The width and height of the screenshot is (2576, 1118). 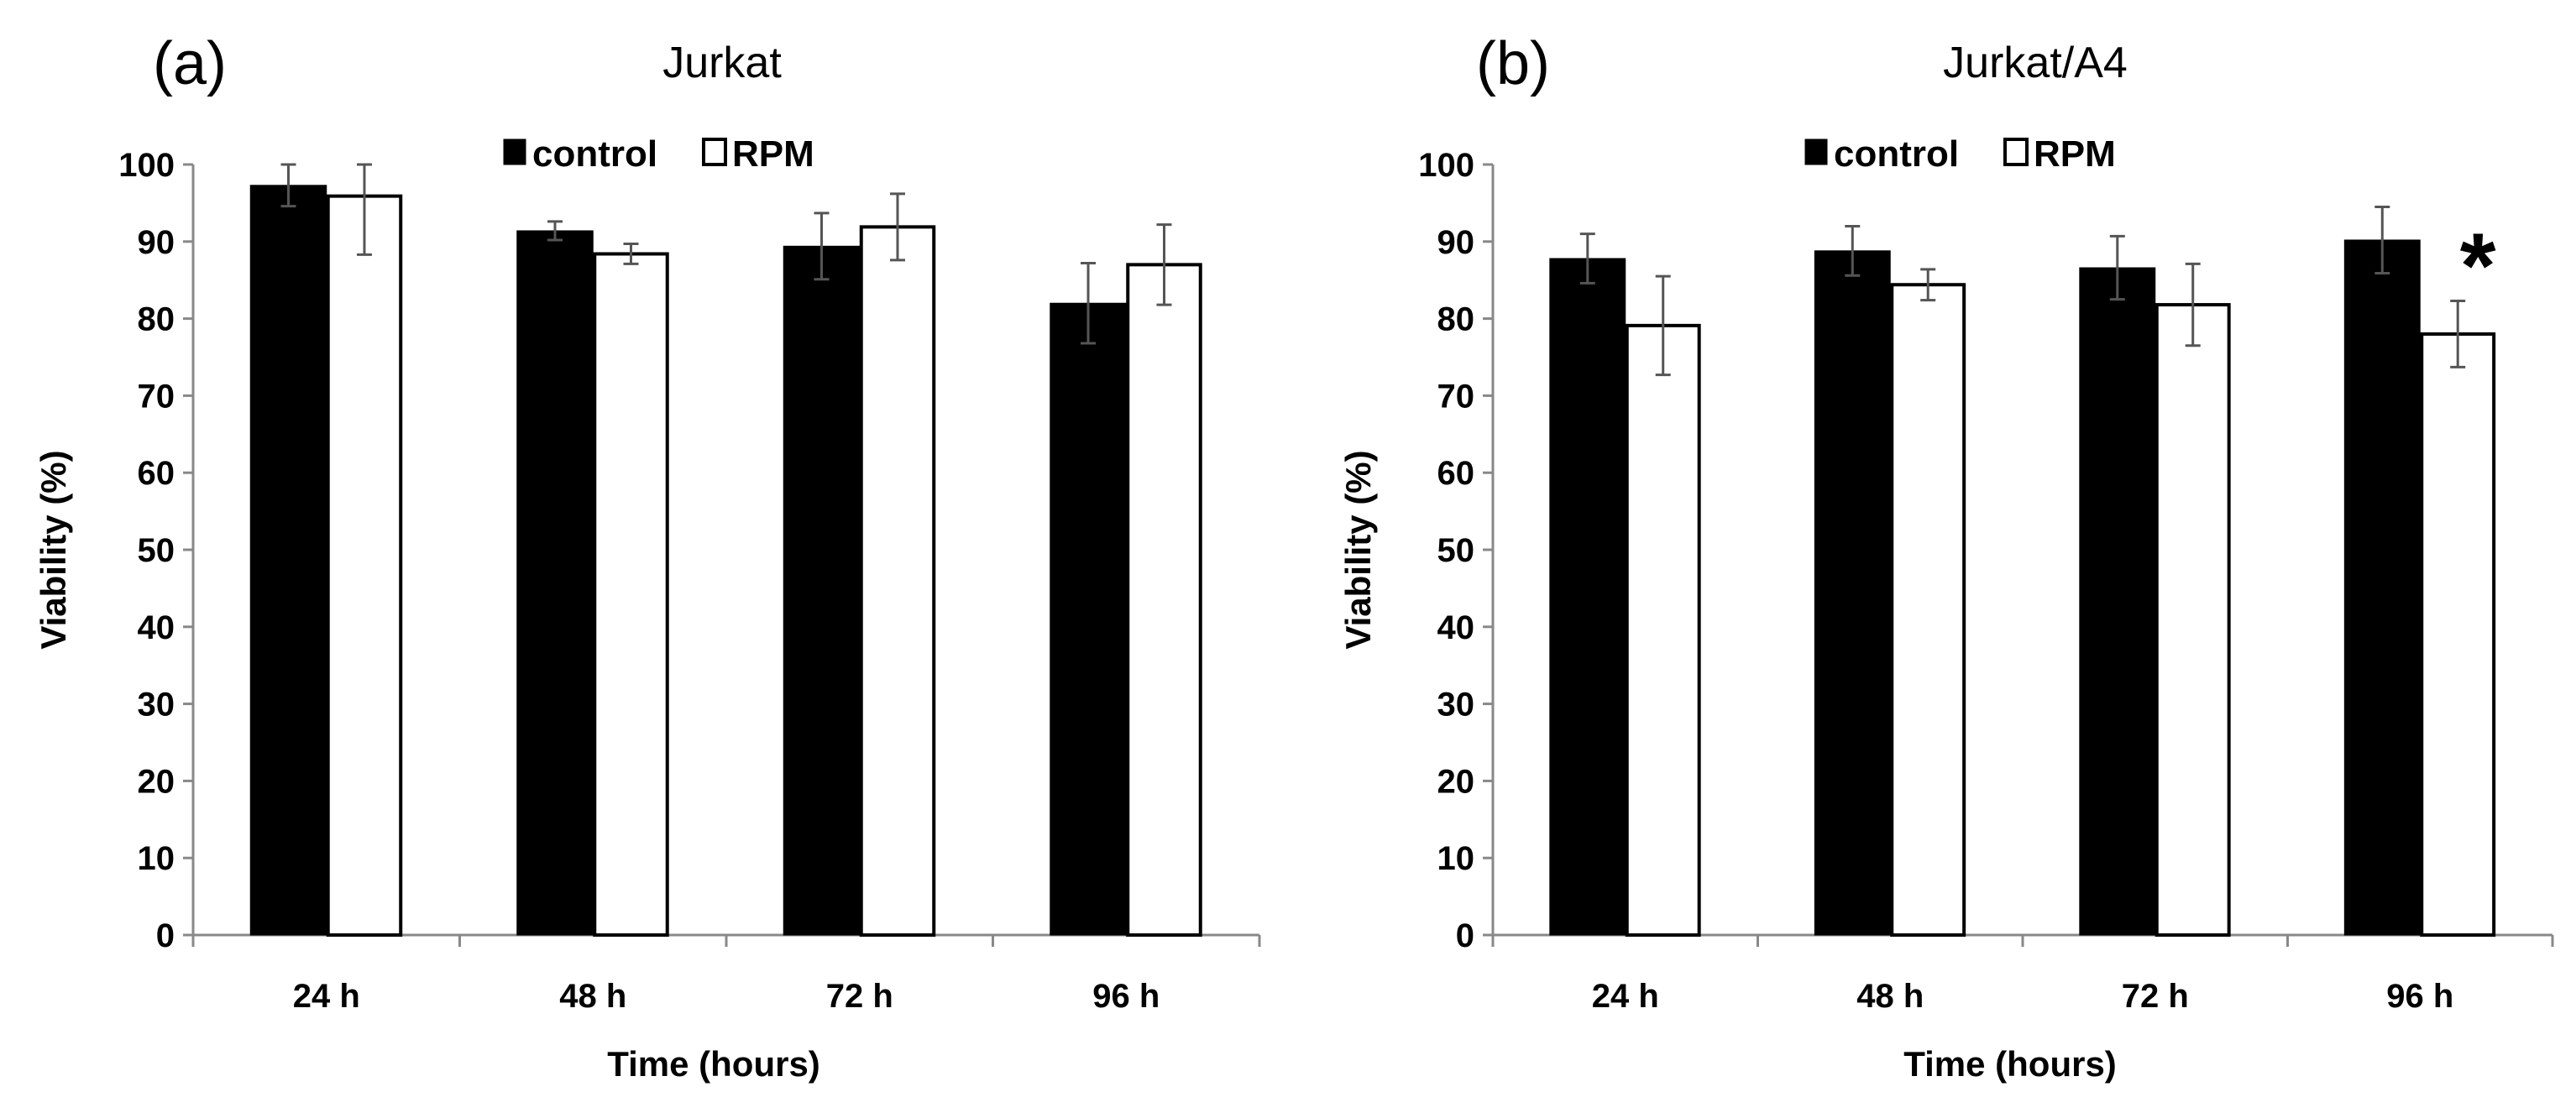 I want to click on chart-title: Jurkat, so click(x=722, y=63).